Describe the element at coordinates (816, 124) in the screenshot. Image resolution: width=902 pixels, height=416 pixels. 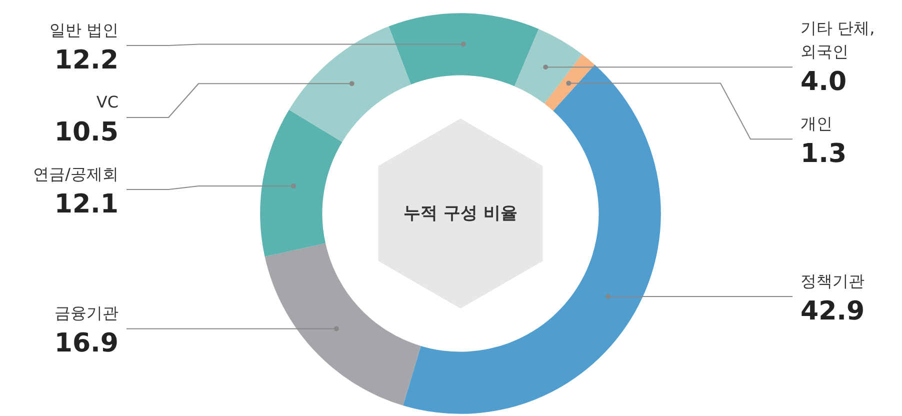
I see `slice-label: 개인` at that location.